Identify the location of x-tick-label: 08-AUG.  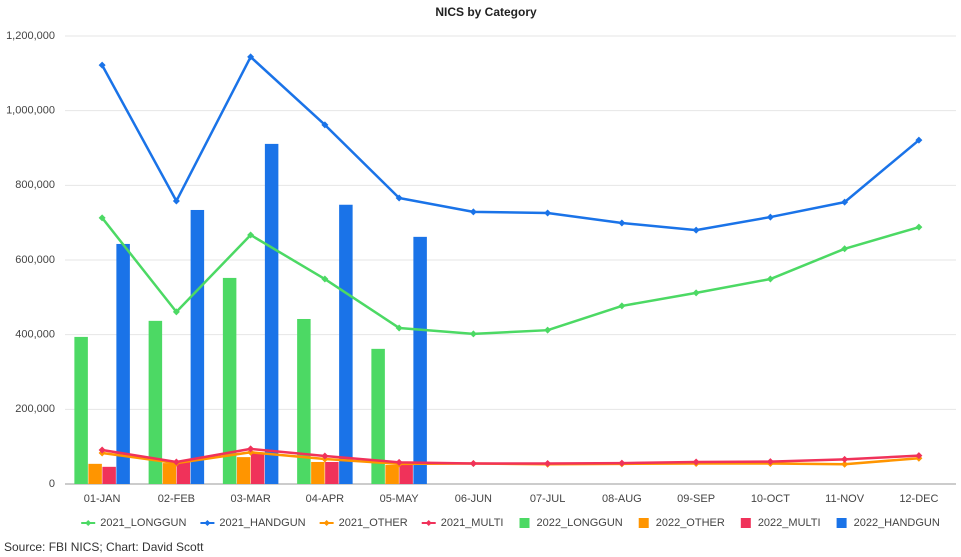
(622, 499).